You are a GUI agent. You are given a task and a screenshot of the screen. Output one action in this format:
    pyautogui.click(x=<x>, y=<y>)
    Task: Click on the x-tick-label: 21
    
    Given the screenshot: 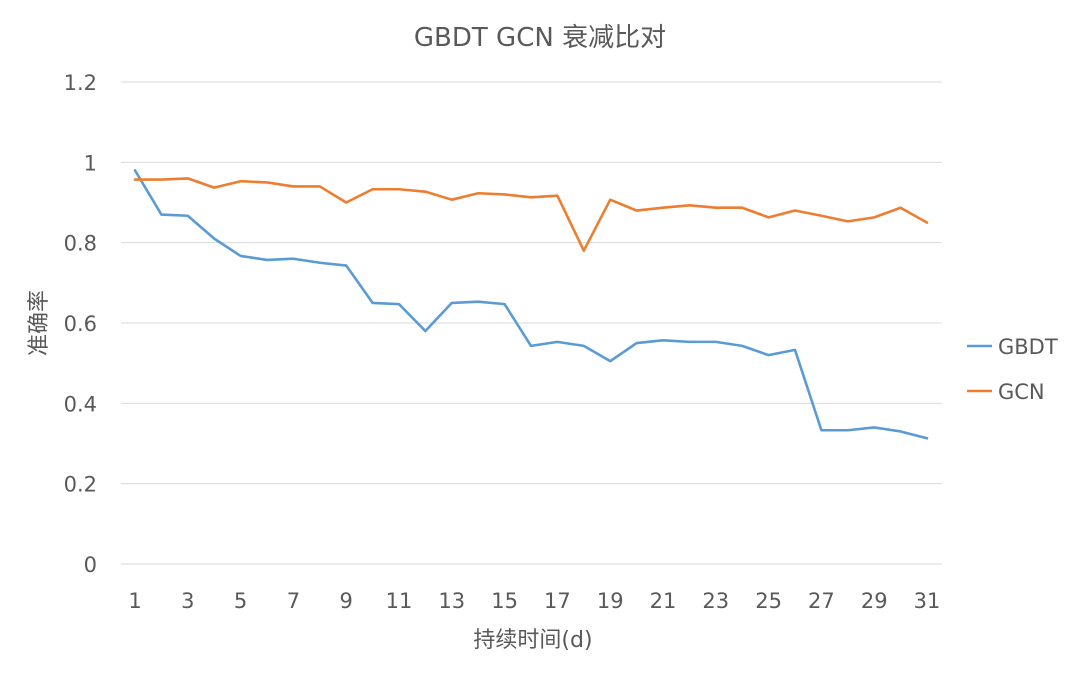 What is the action you would take?
    pyautogui.click(x=663, y=601)
    